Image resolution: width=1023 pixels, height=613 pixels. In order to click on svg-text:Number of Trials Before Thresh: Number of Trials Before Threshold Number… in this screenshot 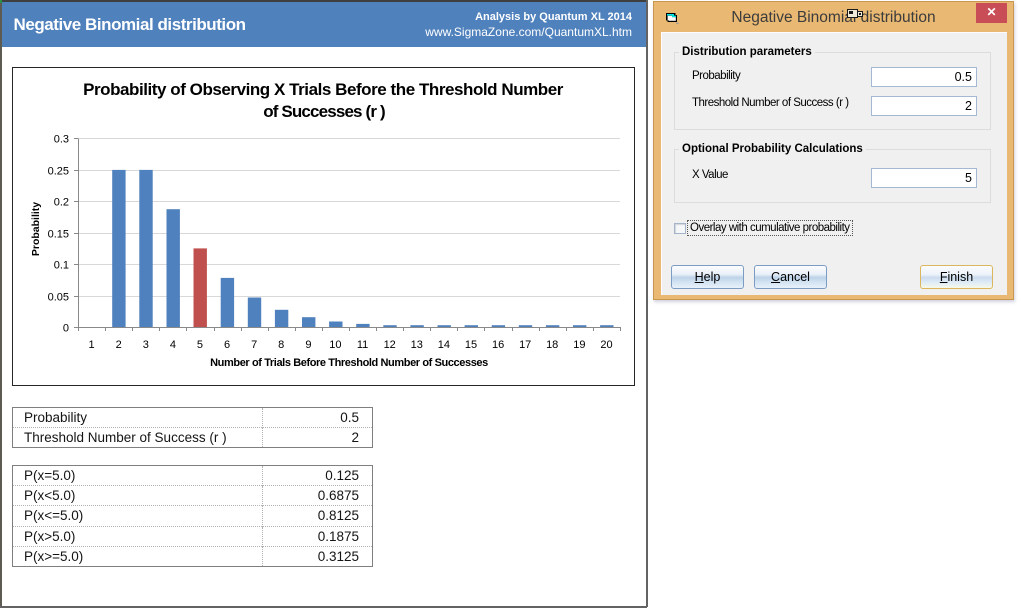, I will do `click(349, 363)`.